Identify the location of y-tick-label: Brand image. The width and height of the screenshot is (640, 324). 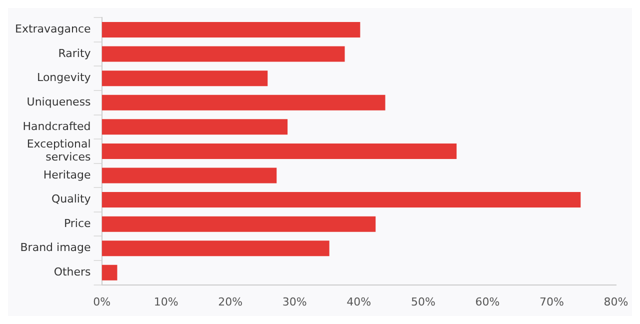
(56, 247).